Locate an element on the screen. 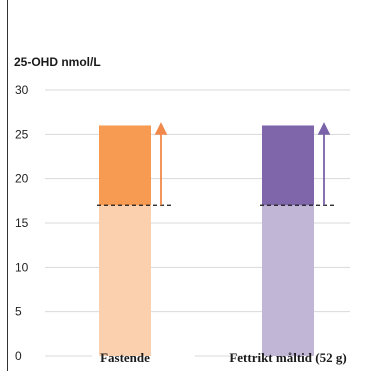  x-category-label: Fastende is located at coordinates (125, 357).